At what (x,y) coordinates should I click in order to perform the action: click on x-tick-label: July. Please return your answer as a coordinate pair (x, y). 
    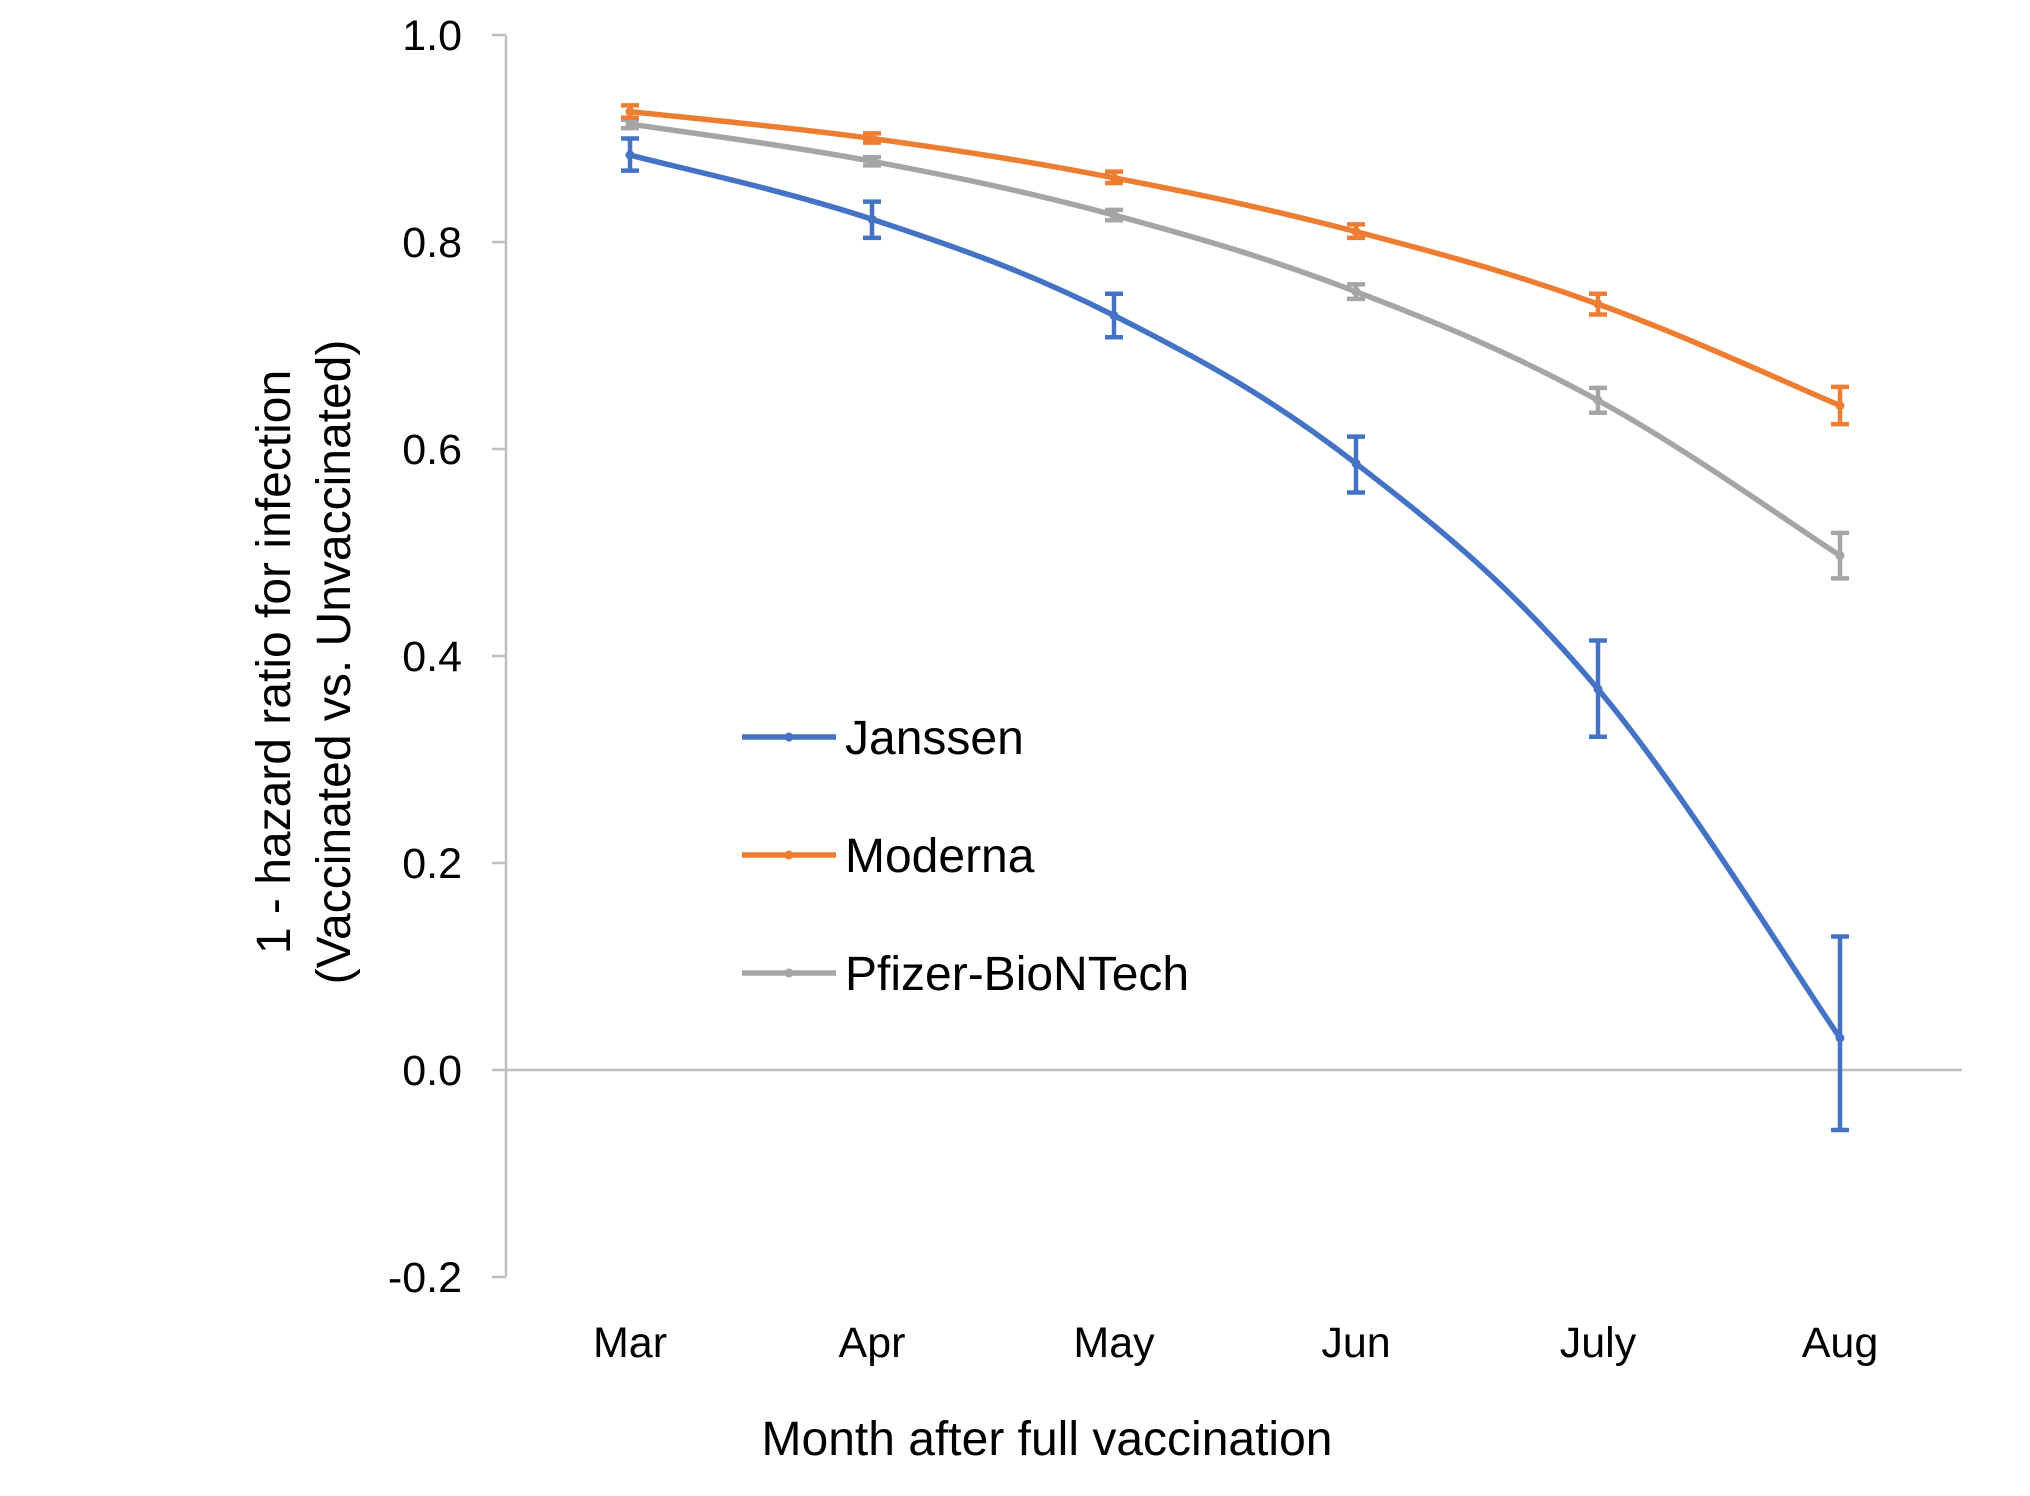
    Looking at the image, I should click on (1598, 1343).